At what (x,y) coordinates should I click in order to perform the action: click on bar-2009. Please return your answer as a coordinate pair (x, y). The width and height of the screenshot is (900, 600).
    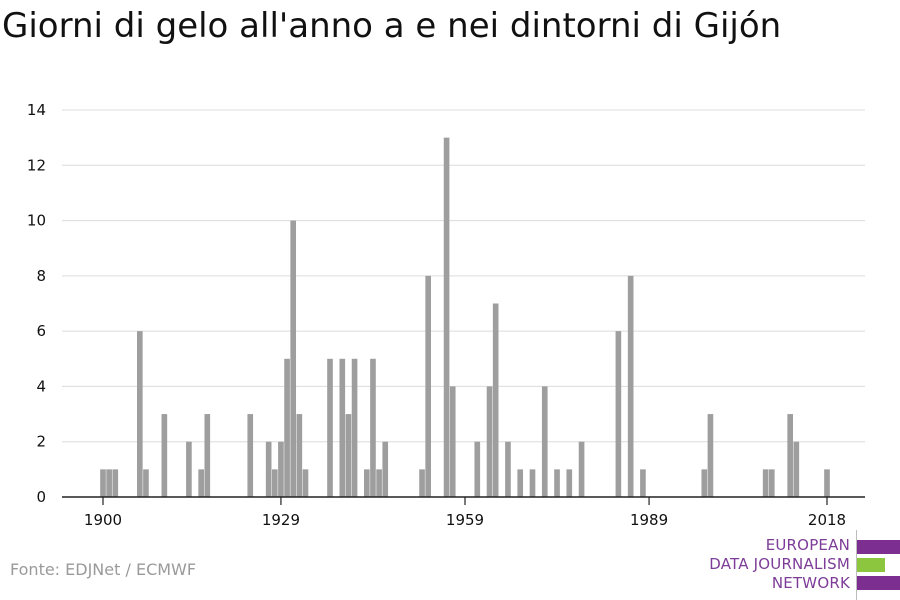
    Looking at the image, I should click on (771, 483).